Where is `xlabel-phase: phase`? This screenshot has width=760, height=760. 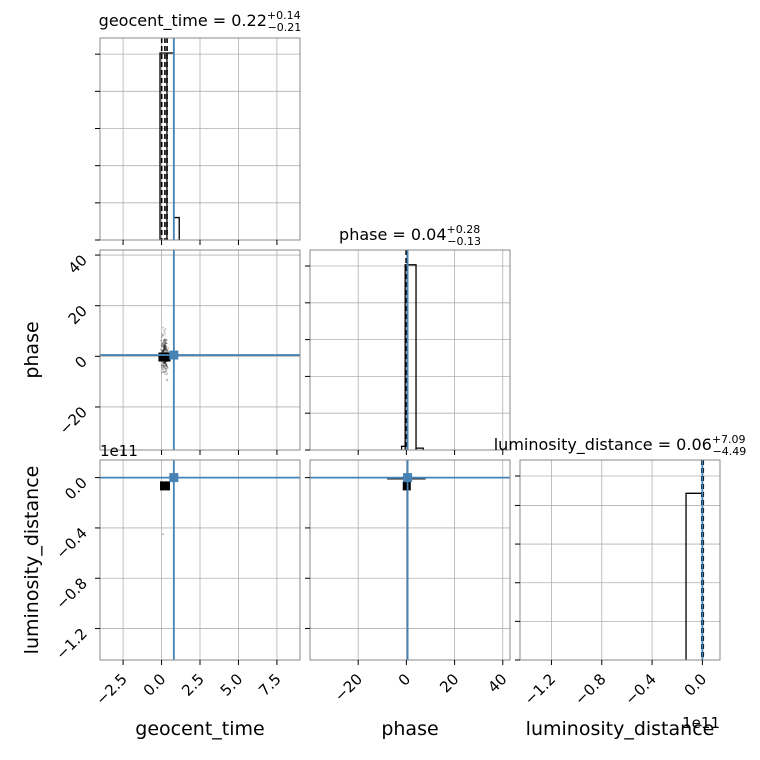
xlabel-phase: phase is located at coordinates (409, 729).